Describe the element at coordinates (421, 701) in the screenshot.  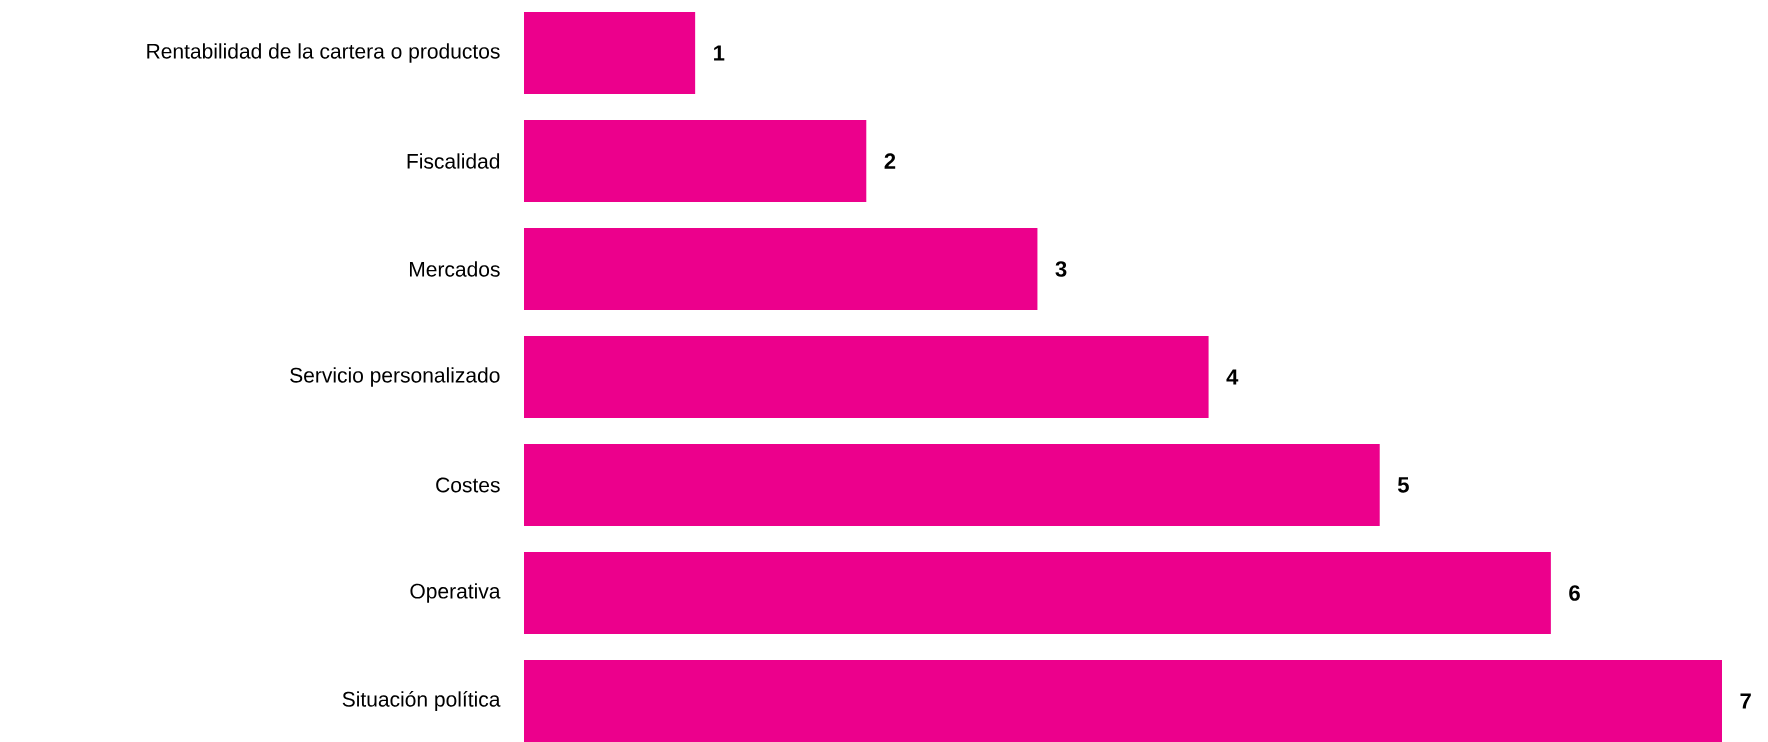
I see `y-tick-label: Situación política` at that location.